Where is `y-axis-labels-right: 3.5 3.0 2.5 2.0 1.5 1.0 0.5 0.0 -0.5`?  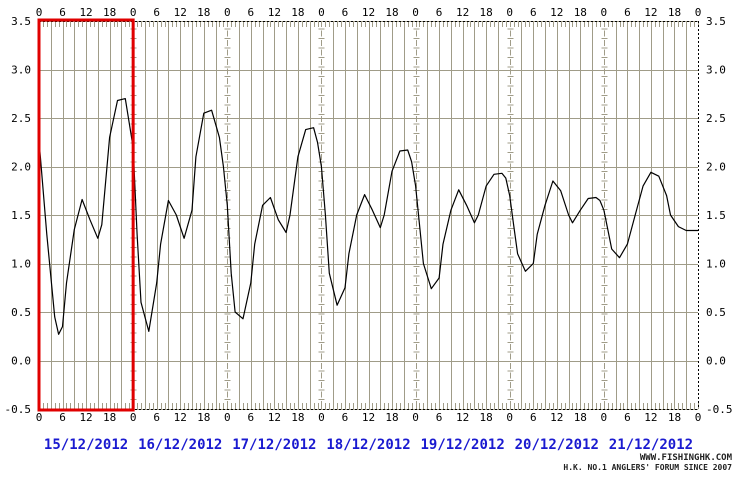
y-axis-labels-right: 3.5 3.0 2.5 2.0 1.5 1.0 0.5 0.0 -0.5 is located at coordinates (719, 215).